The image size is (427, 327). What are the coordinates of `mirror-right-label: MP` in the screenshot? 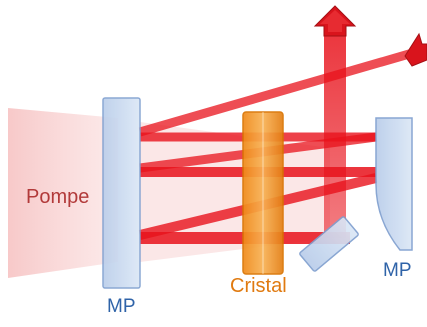 It's located at (397, 270).